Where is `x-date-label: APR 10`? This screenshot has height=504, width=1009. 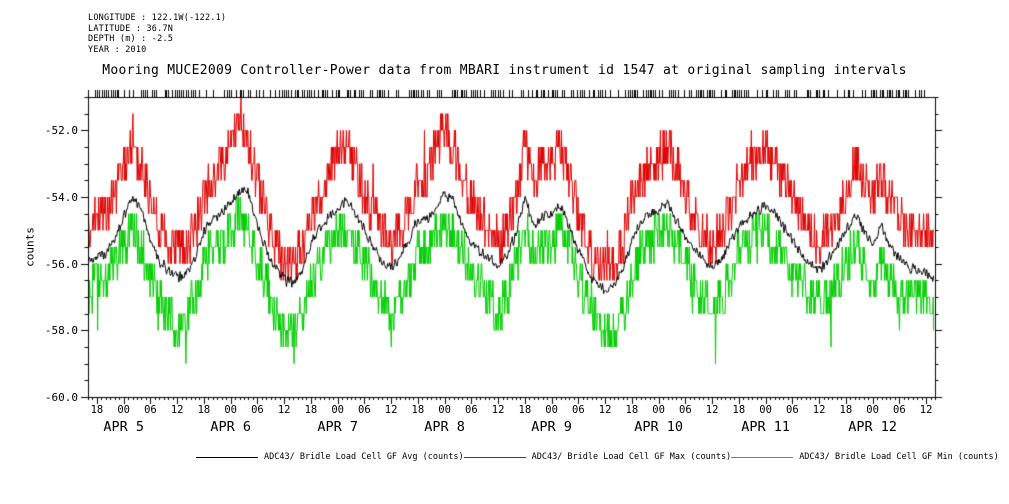 x-date-label: APR 10 is located at coordinates (658, 427).